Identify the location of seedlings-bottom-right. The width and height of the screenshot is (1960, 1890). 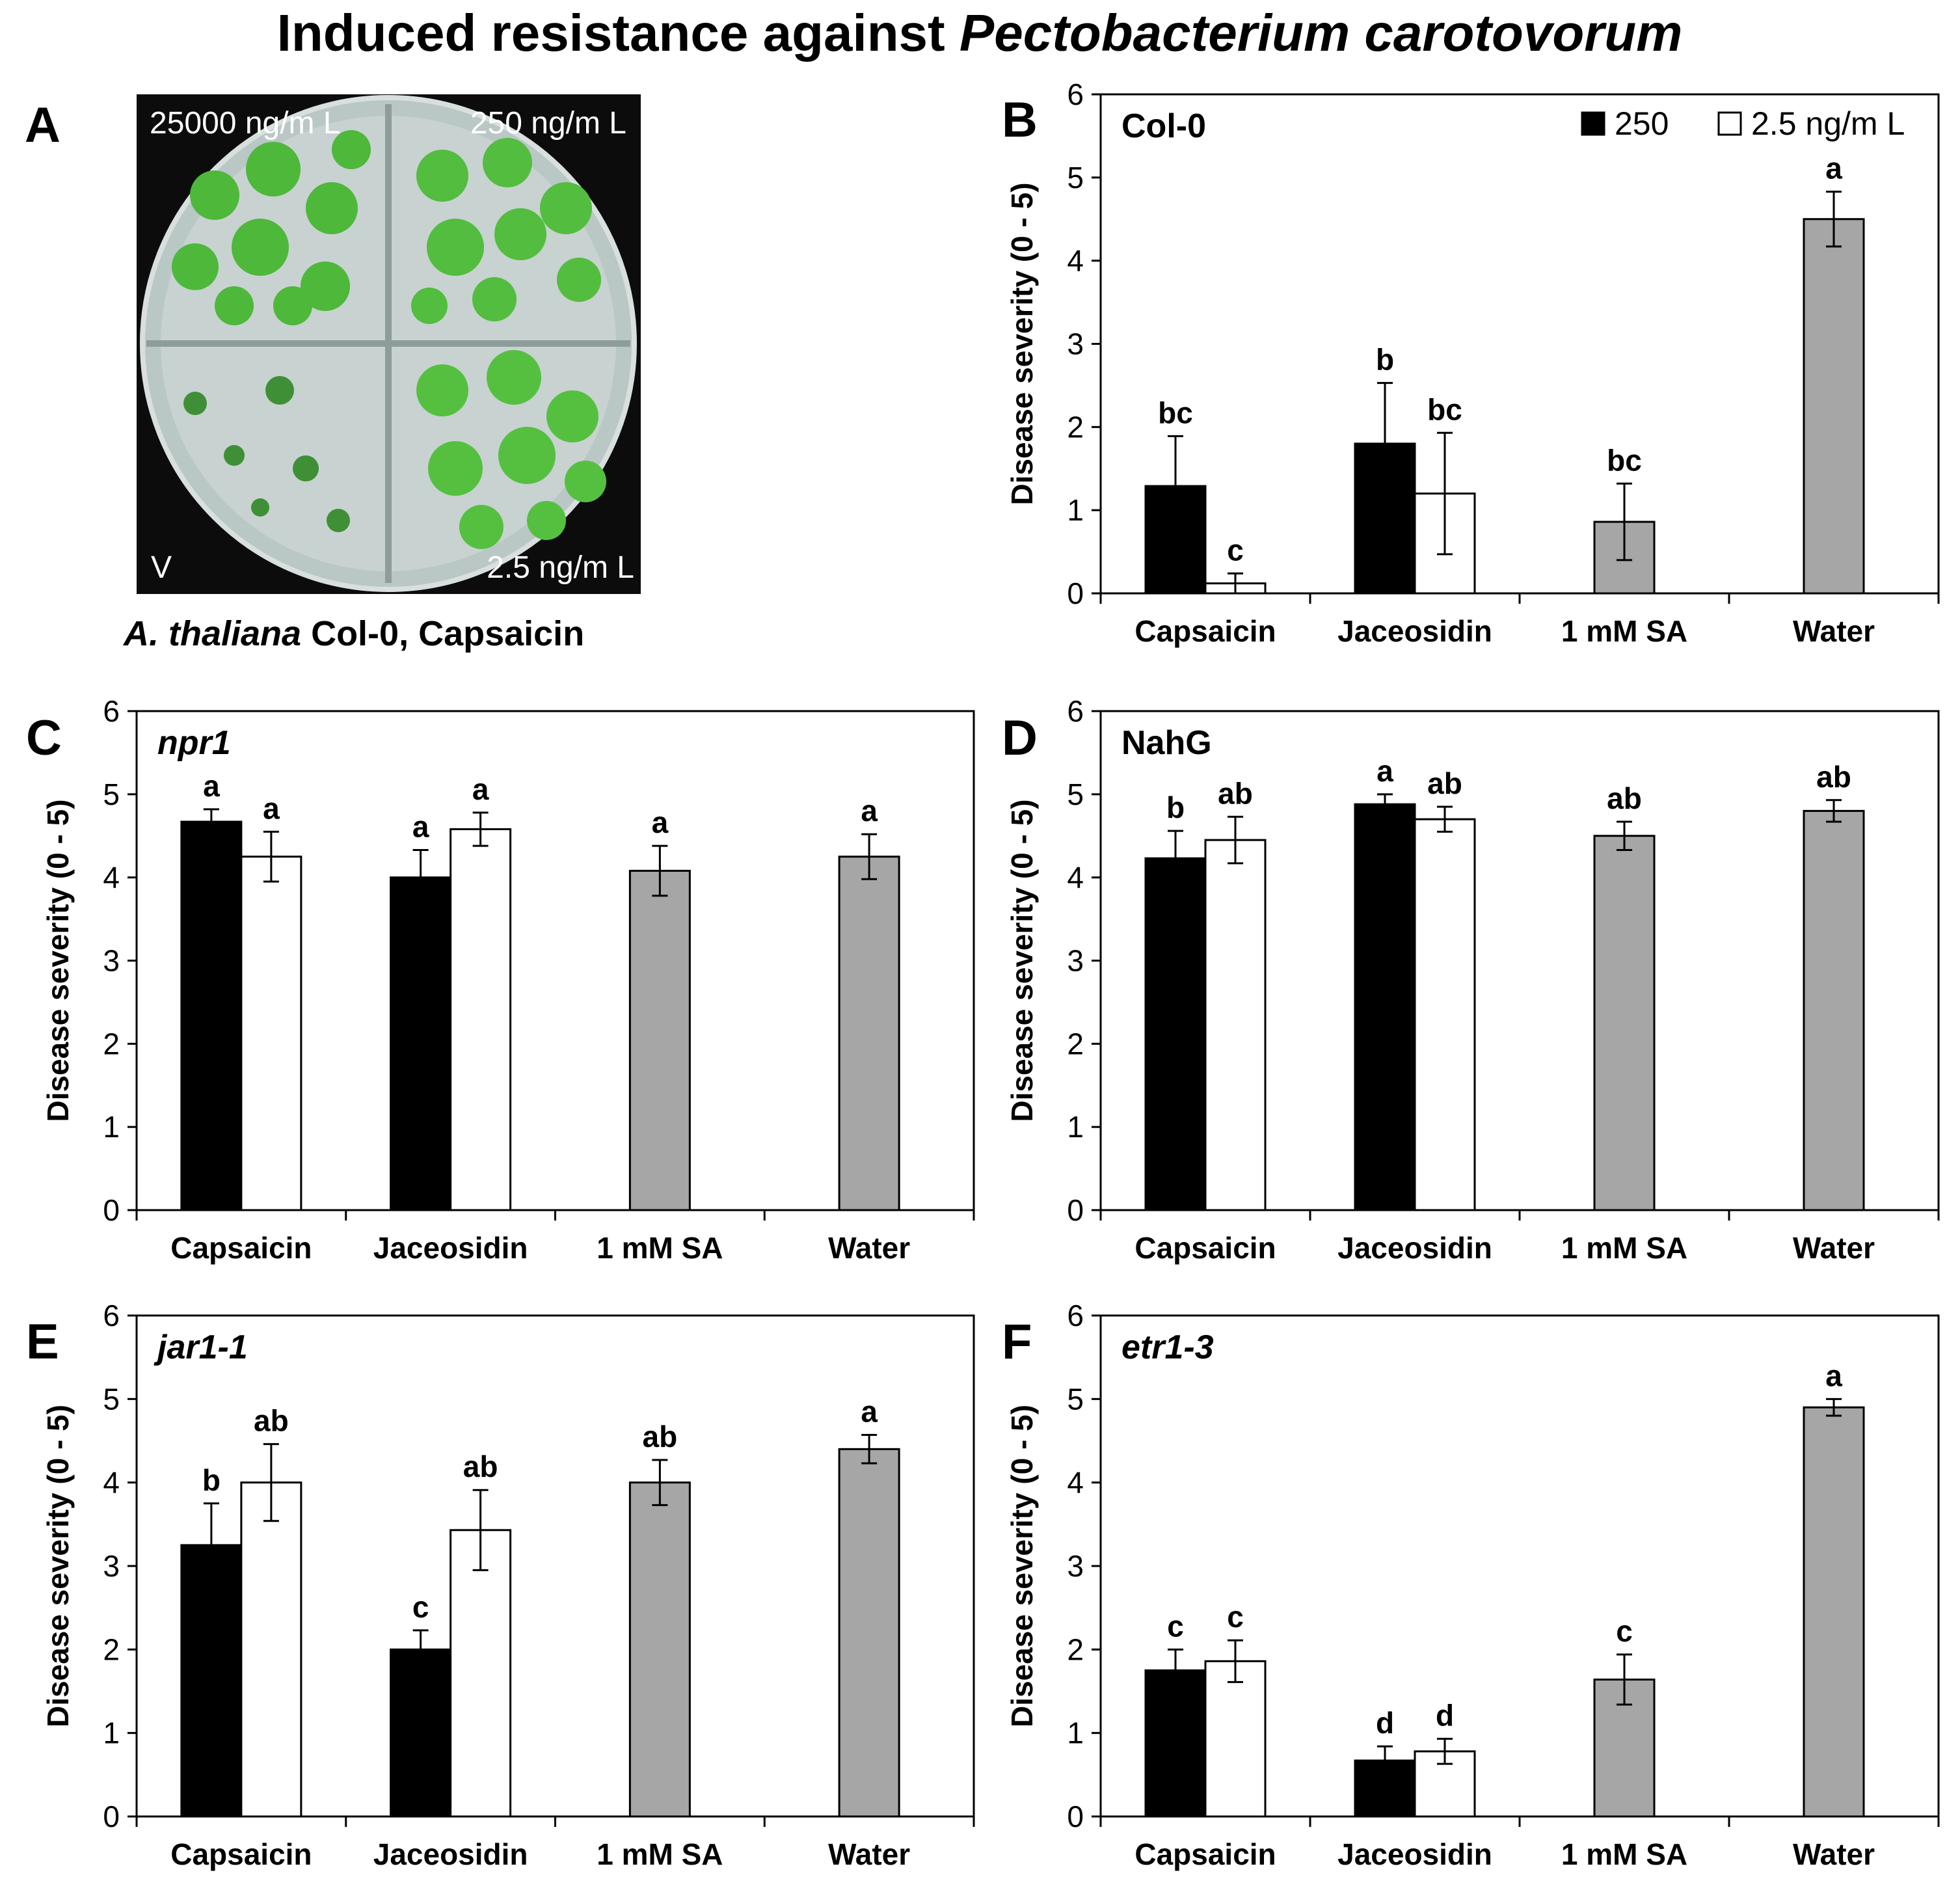
(511, 449).